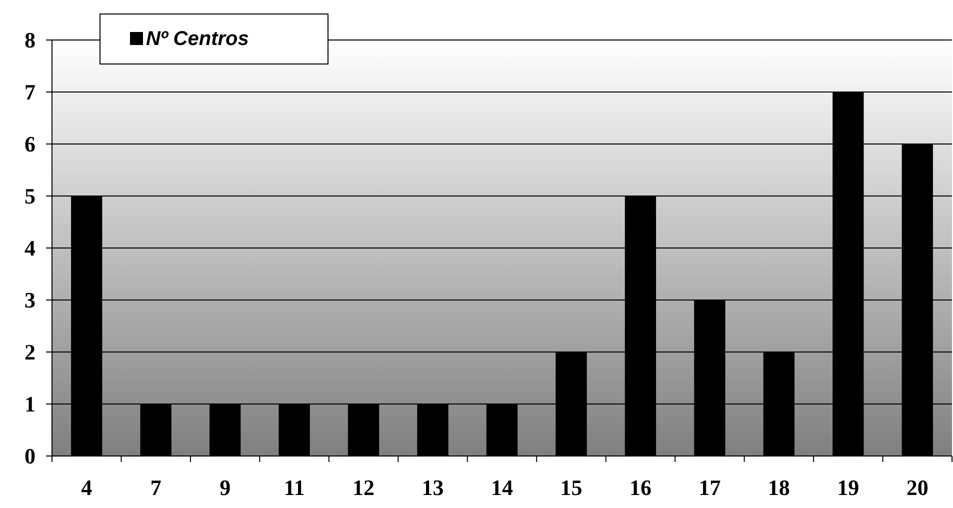 Image resolution: width=953 pixels, height=508 pixels. Describe the element at coordinates (294, 487) in the screenshot. I see `x-tick-label: 11` at that location.